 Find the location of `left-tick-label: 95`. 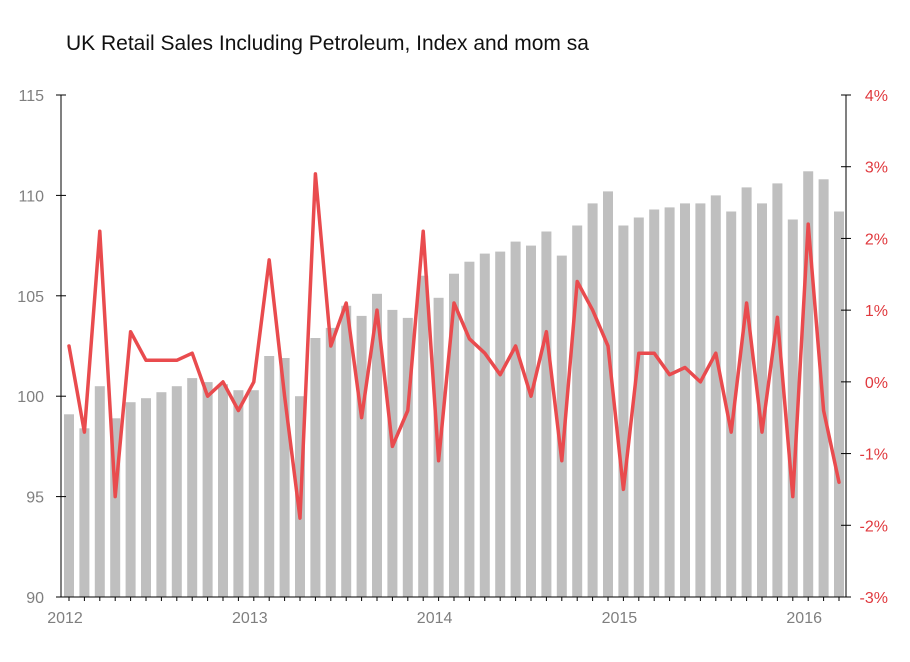

left-tick-label: 95 is located at coordinates (35, 498).